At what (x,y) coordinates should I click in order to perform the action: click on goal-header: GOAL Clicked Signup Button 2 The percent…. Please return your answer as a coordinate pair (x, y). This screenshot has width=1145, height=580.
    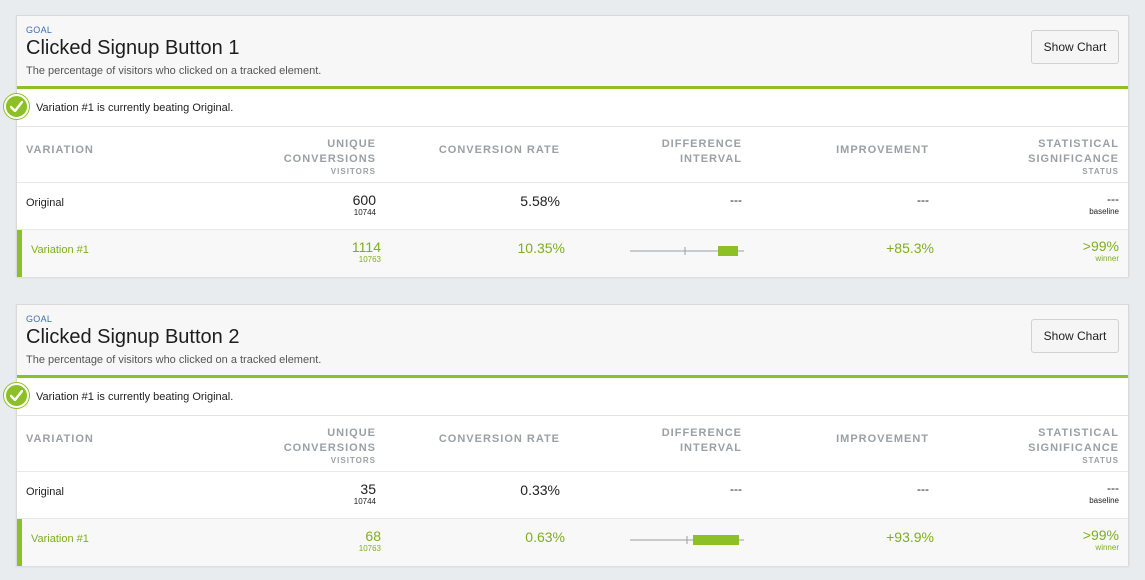
    Looking at the image, I should click on (572, 341).